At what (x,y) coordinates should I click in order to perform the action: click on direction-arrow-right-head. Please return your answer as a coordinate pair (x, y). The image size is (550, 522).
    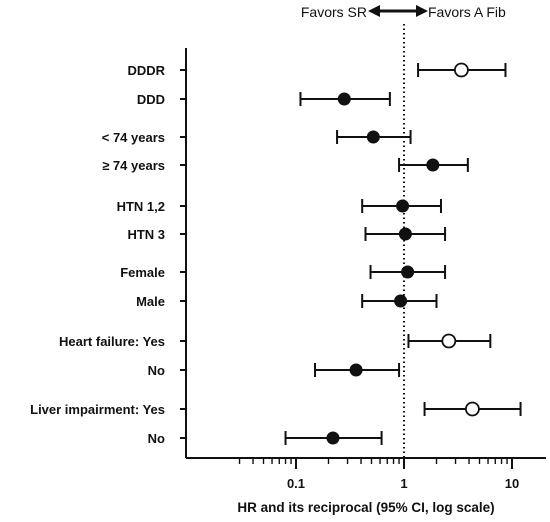
    Looking at the image, I should click on (422, 11).